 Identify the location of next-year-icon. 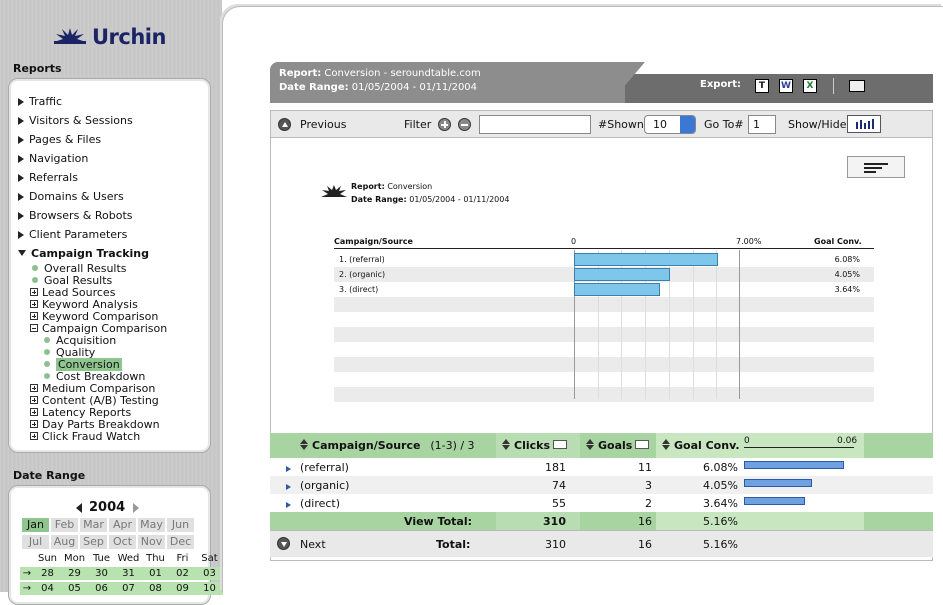
(136, 508).